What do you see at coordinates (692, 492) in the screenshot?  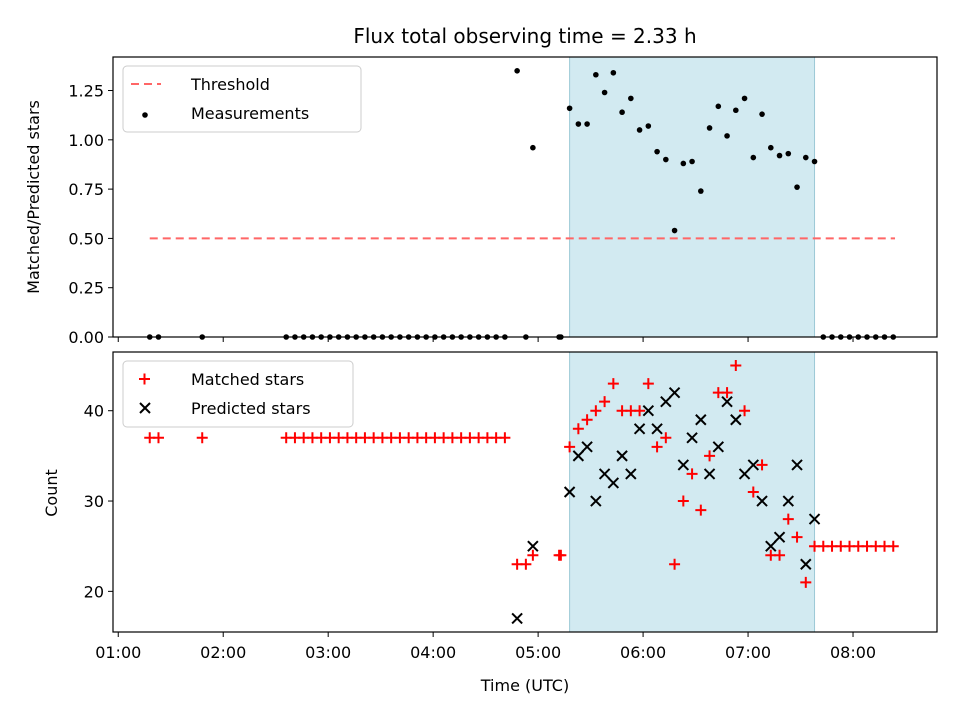 I see `observing-window-band` at bounding box center [692, 492].